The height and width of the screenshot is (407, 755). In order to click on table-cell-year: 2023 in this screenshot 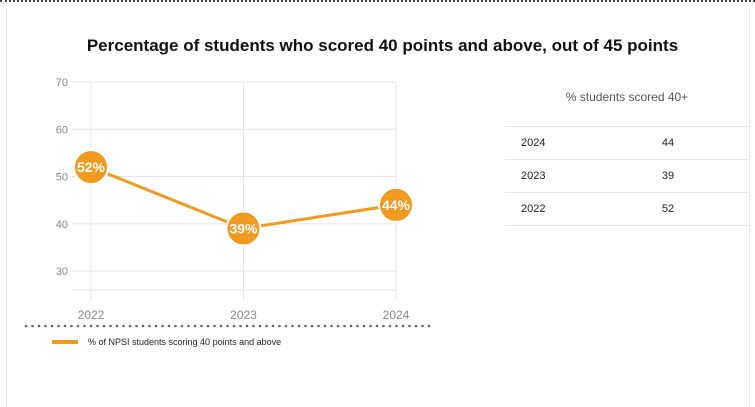, I will do `click(533, 176)`.